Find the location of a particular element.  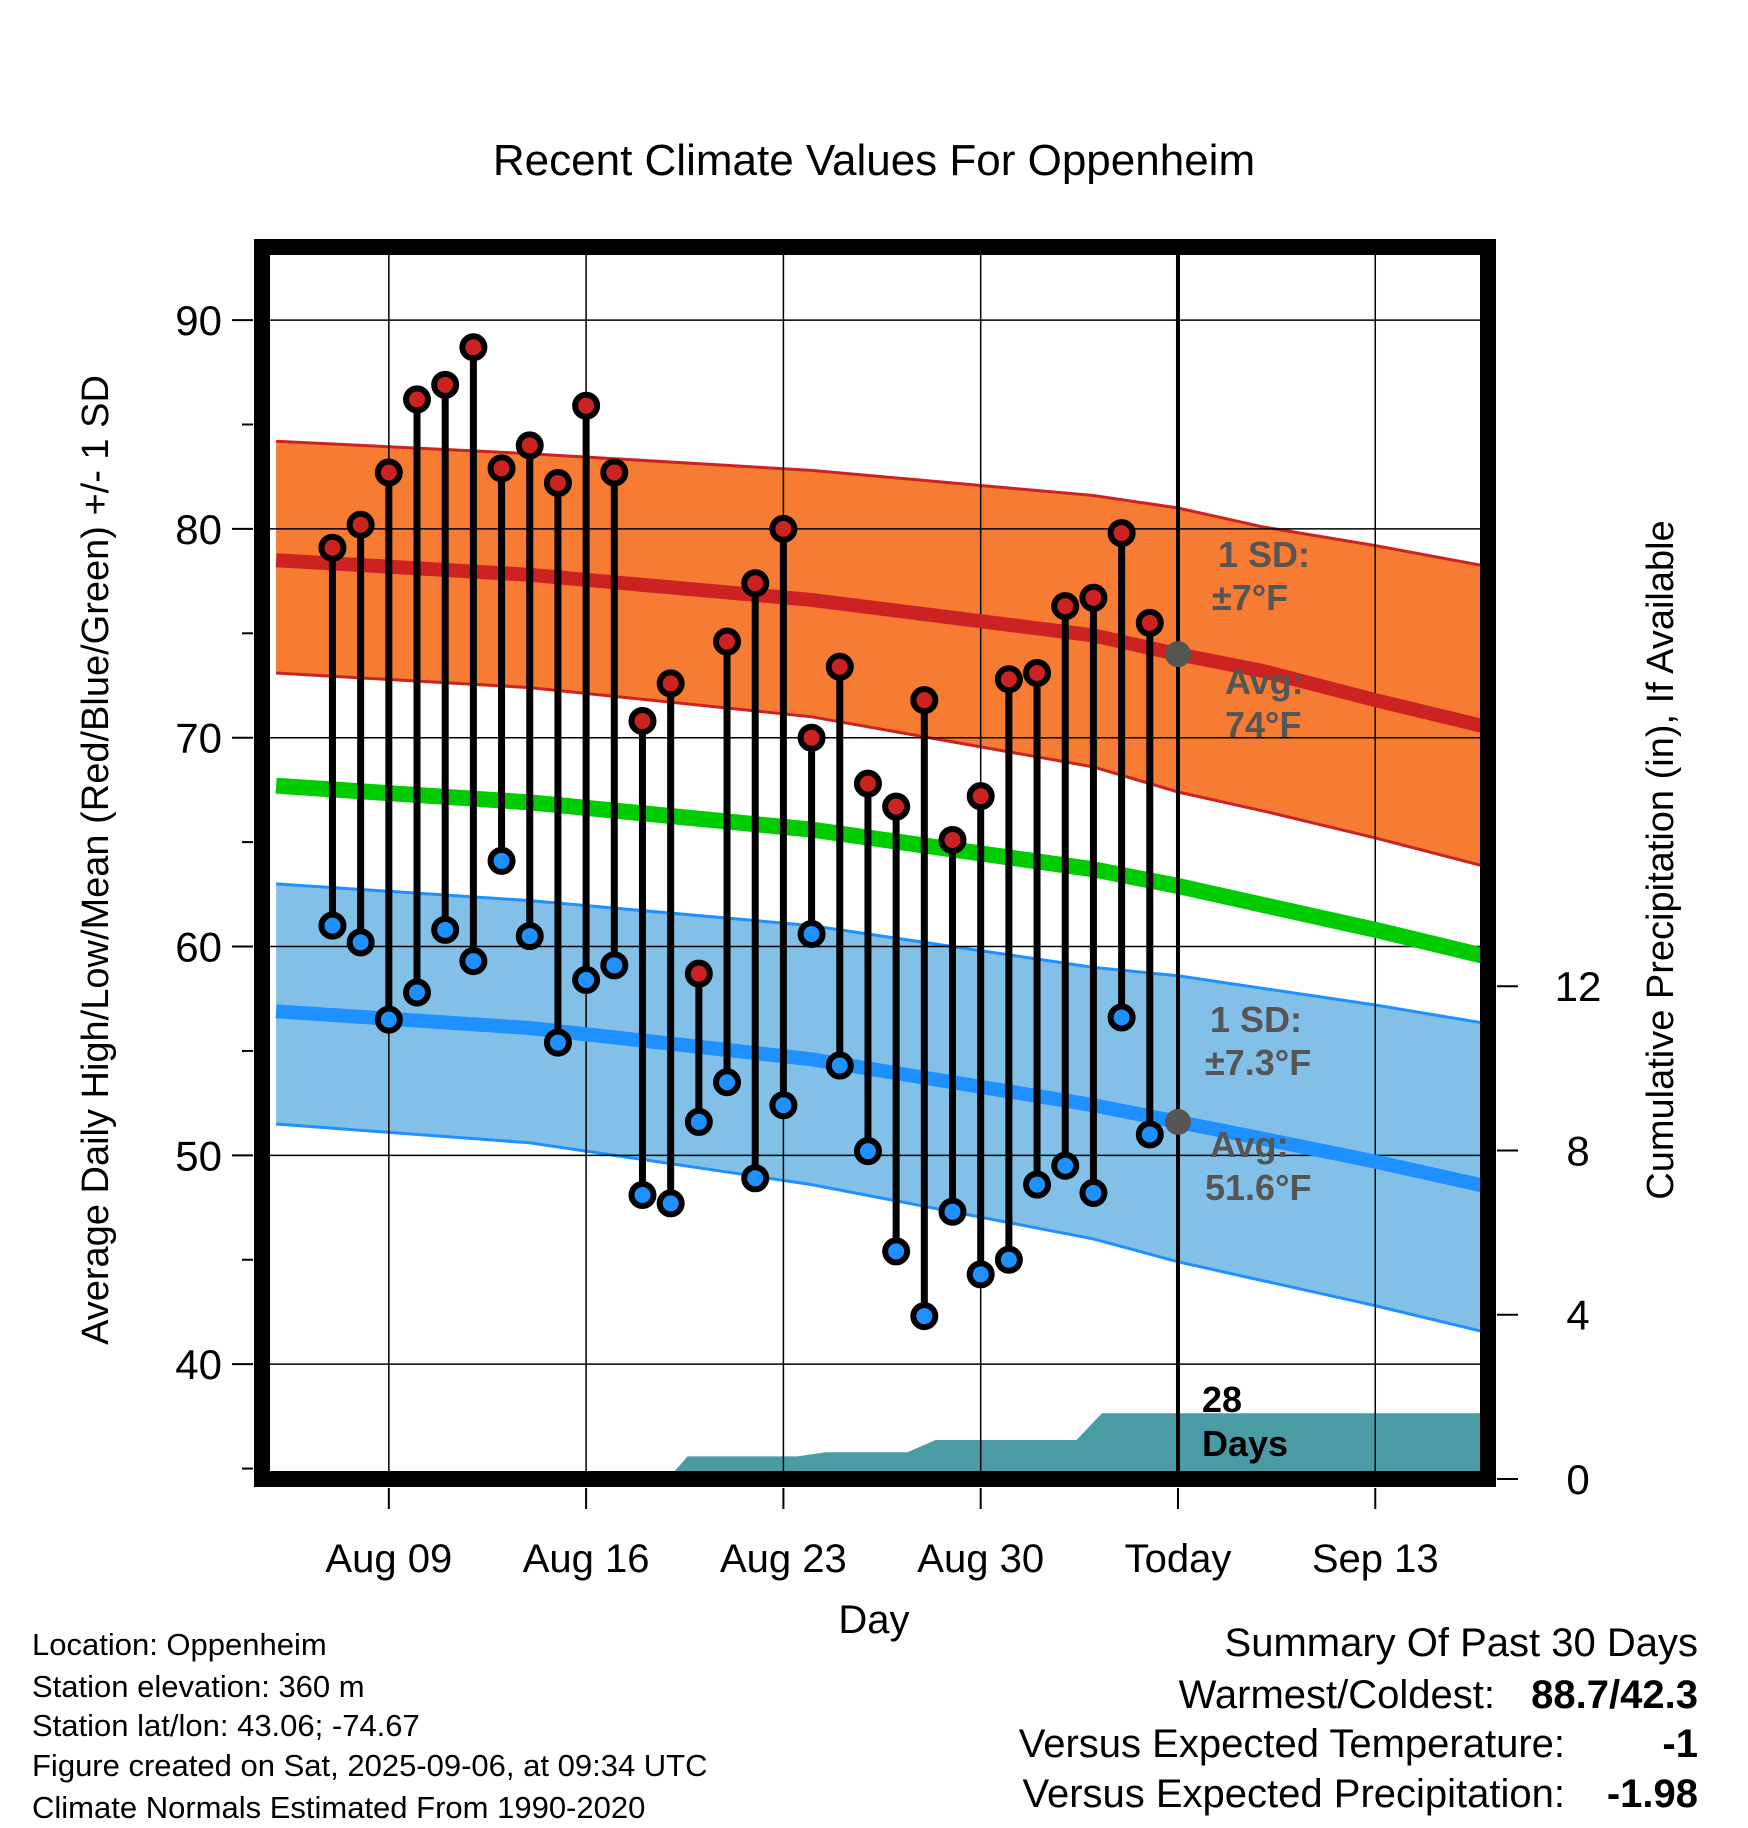

normal-mean-line is located at coordinates (881, 871).